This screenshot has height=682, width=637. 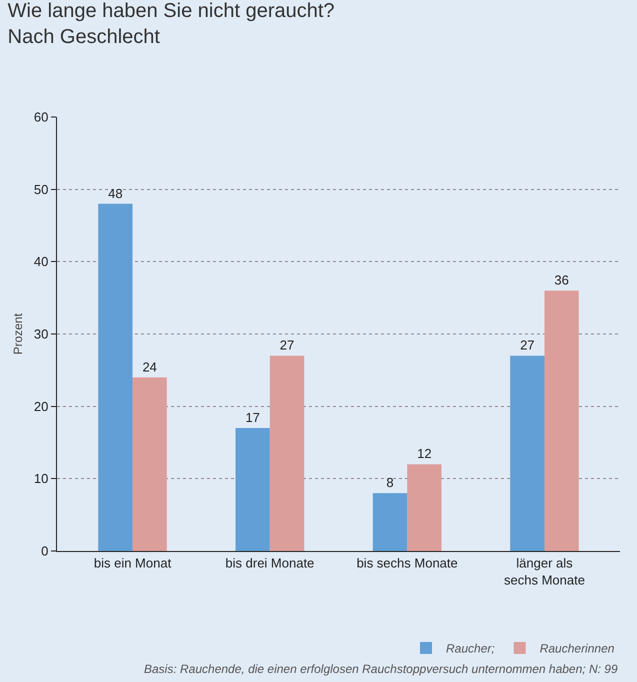 What do you see at coordinates (544, 572) in the screenshot?
I see `x-tick-label: länger als sechs Monate` at bounding box center [544, 572].